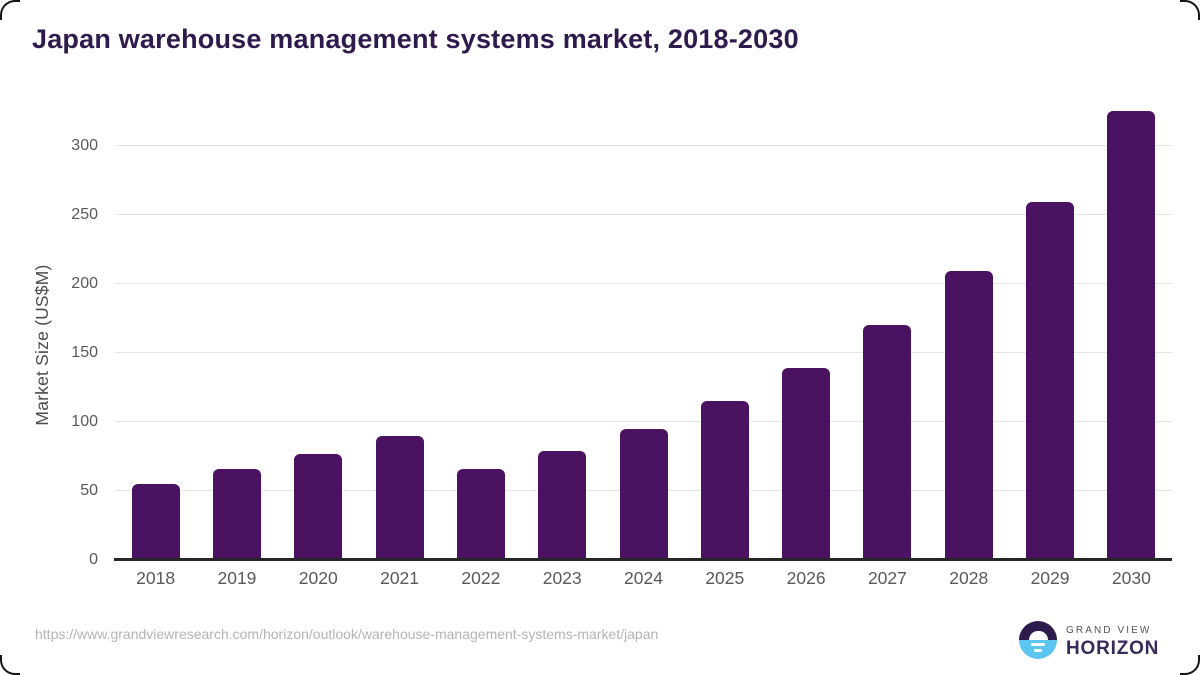  Describe the element at coordinates (1190, 665) in the screenshot. I see `card-corner-bottom-right` at that location.